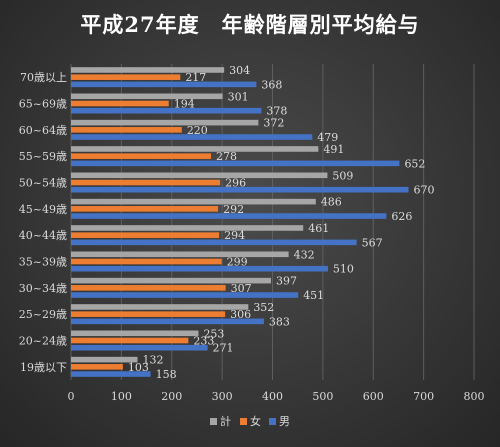 This screenshot has width=500, height=447. I want to click on data-label: 304, so click(239, 70).